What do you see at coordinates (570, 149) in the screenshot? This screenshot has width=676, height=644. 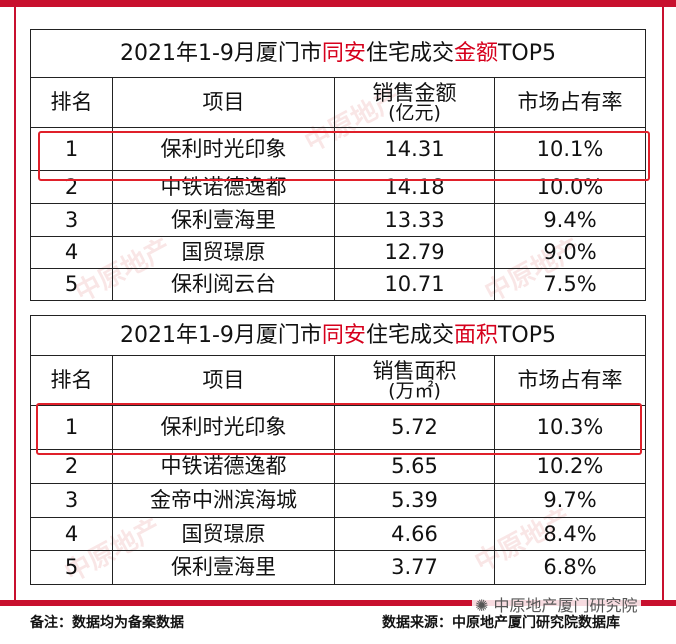 I see `cell-share: 10.1%` at bounding box center [570, 149].